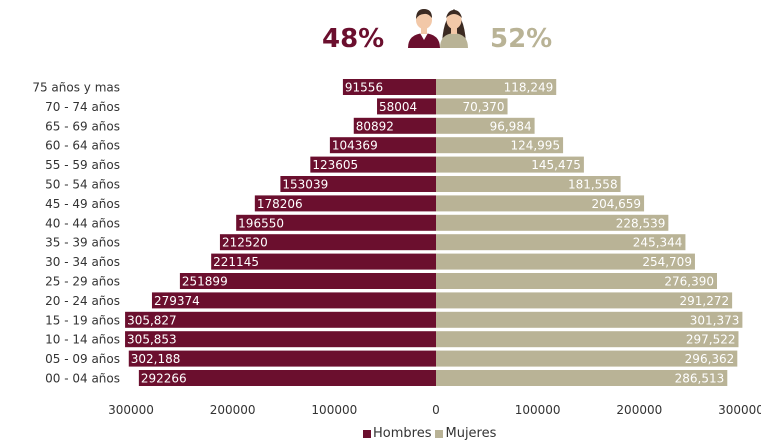 The width and height of the screenshot is (761, 446). I want to click on data-label-mujeres: 181,558, so click(593, 185).